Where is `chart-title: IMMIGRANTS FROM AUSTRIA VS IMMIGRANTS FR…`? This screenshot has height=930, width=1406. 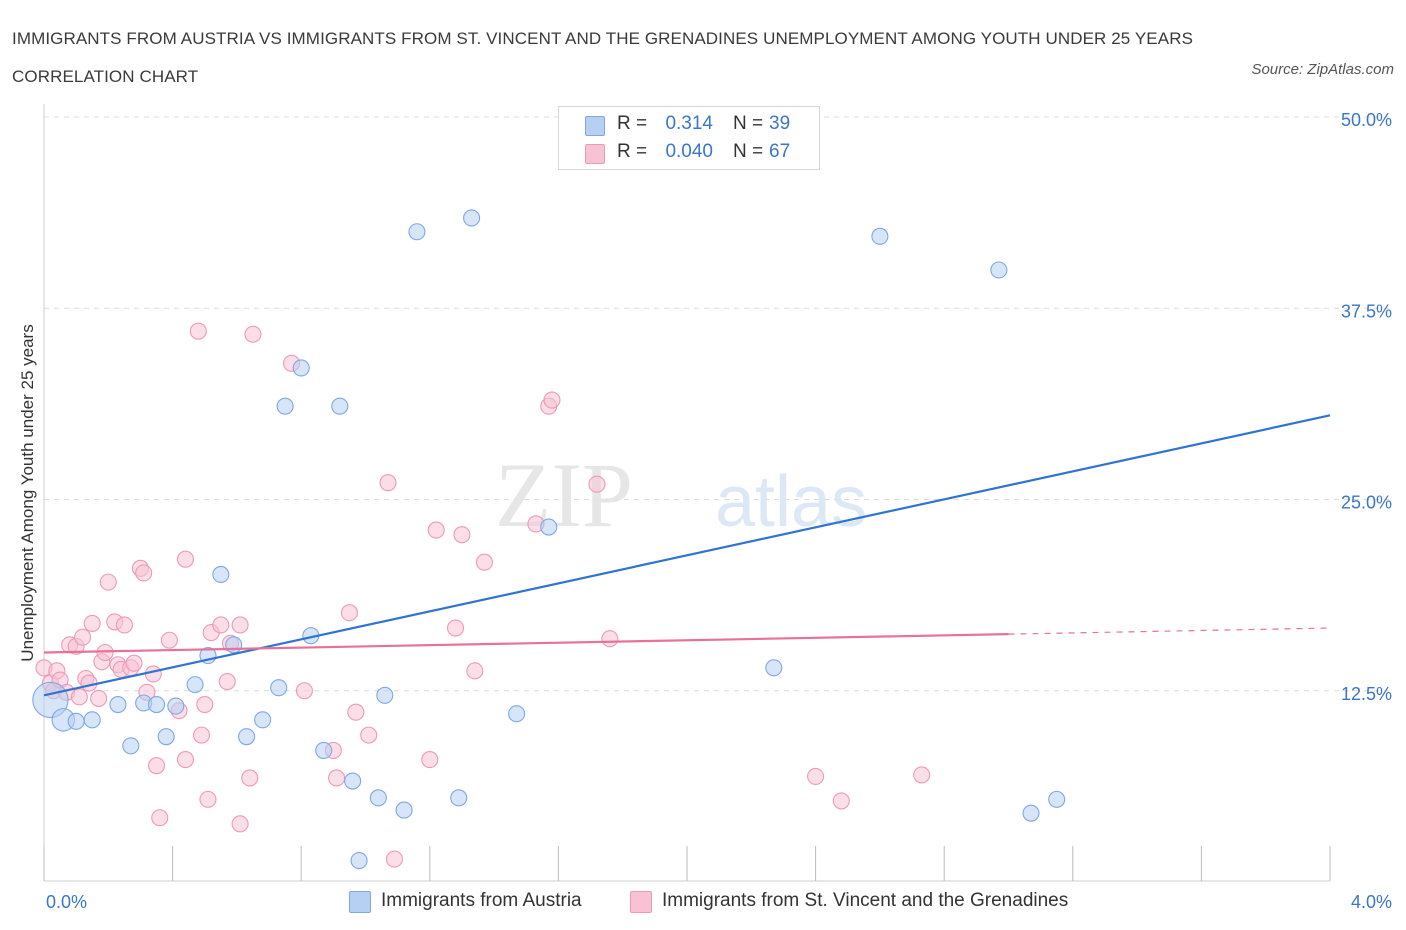 chart-title: IMMIGRANTS FROM AUSTRIA VS IMMIGRANTS FR… is located at coordinates (603, 57).